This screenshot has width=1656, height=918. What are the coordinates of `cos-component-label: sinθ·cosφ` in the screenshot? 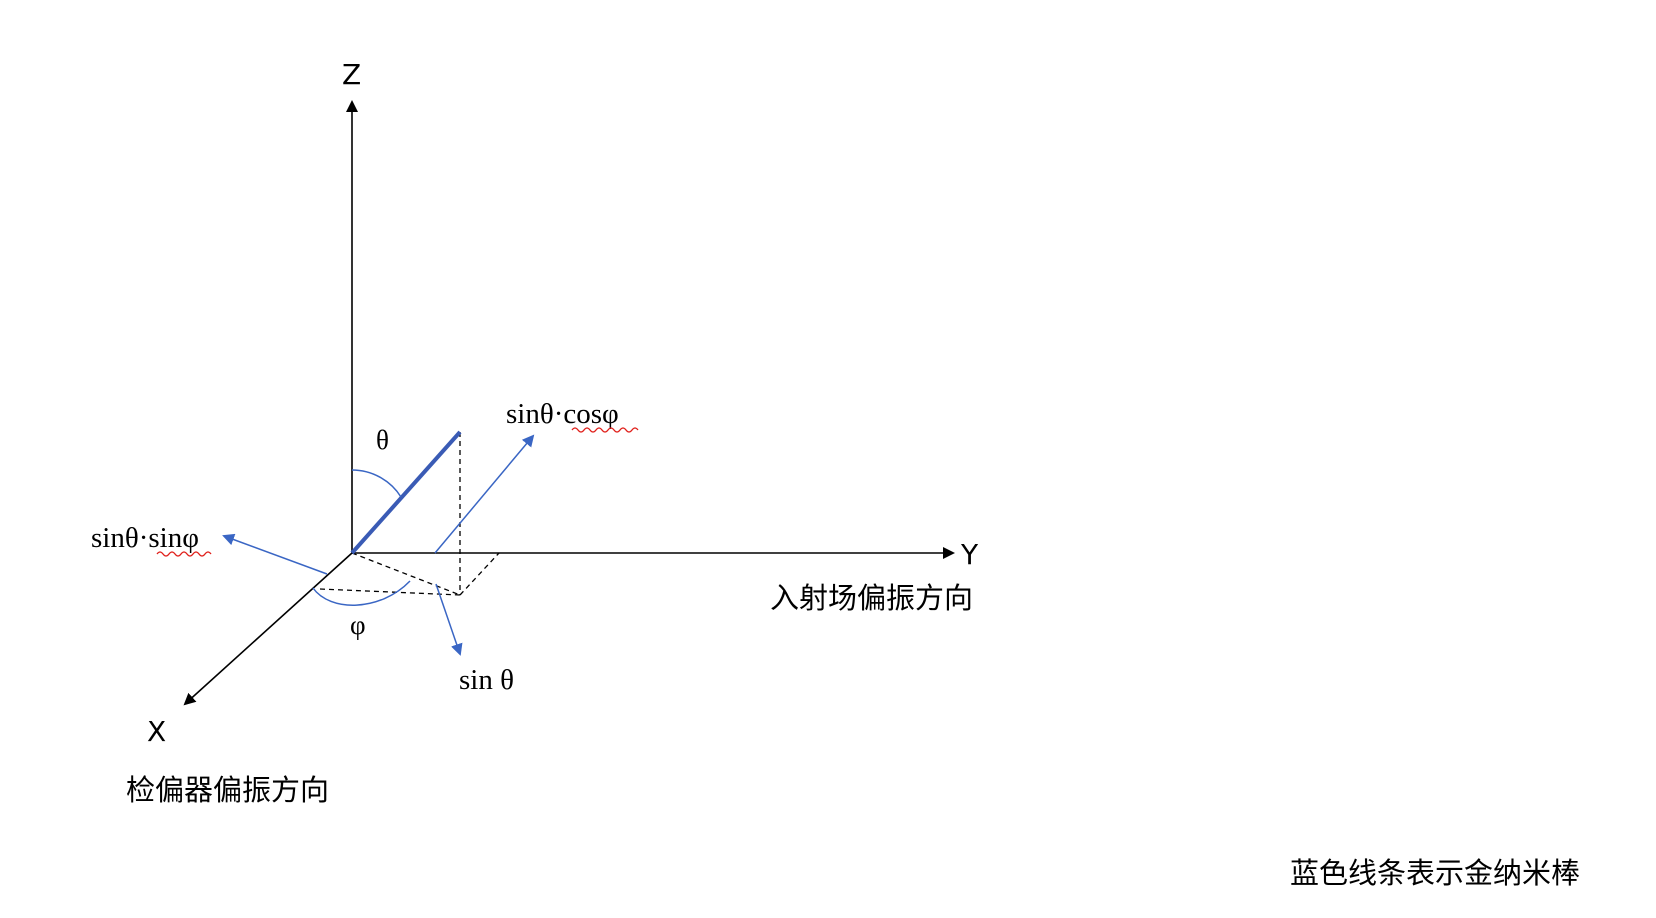 It's located at (562, 414).